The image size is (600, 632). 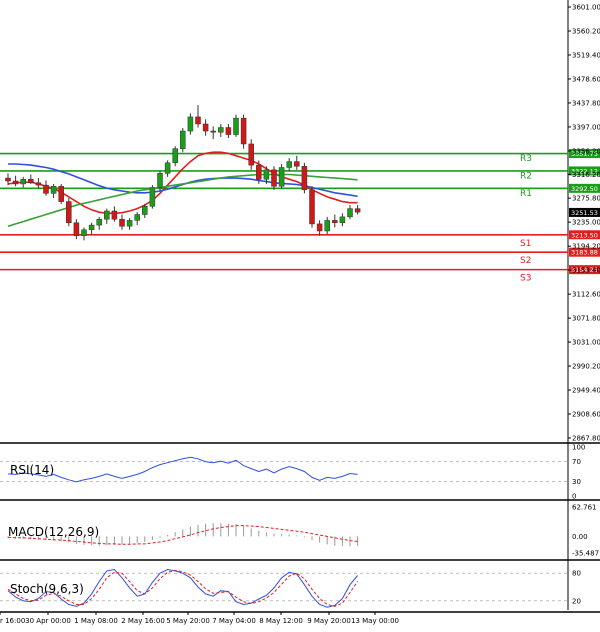 What do you see at coordinates (585, 554) in the screenshot?
I see `macd-tick-label: -35.487` at bounding box center [585, 554].